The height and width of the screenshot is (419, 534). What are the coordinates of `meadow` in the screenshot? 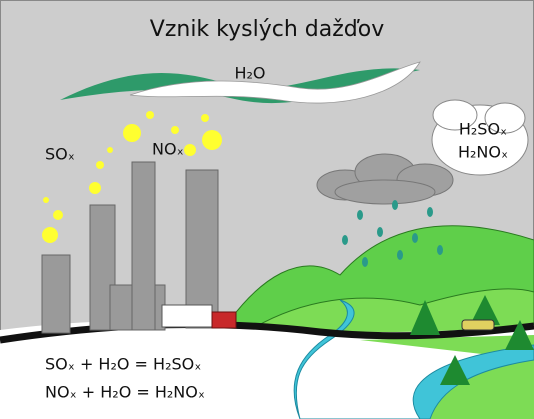 It's located at (447, 377).